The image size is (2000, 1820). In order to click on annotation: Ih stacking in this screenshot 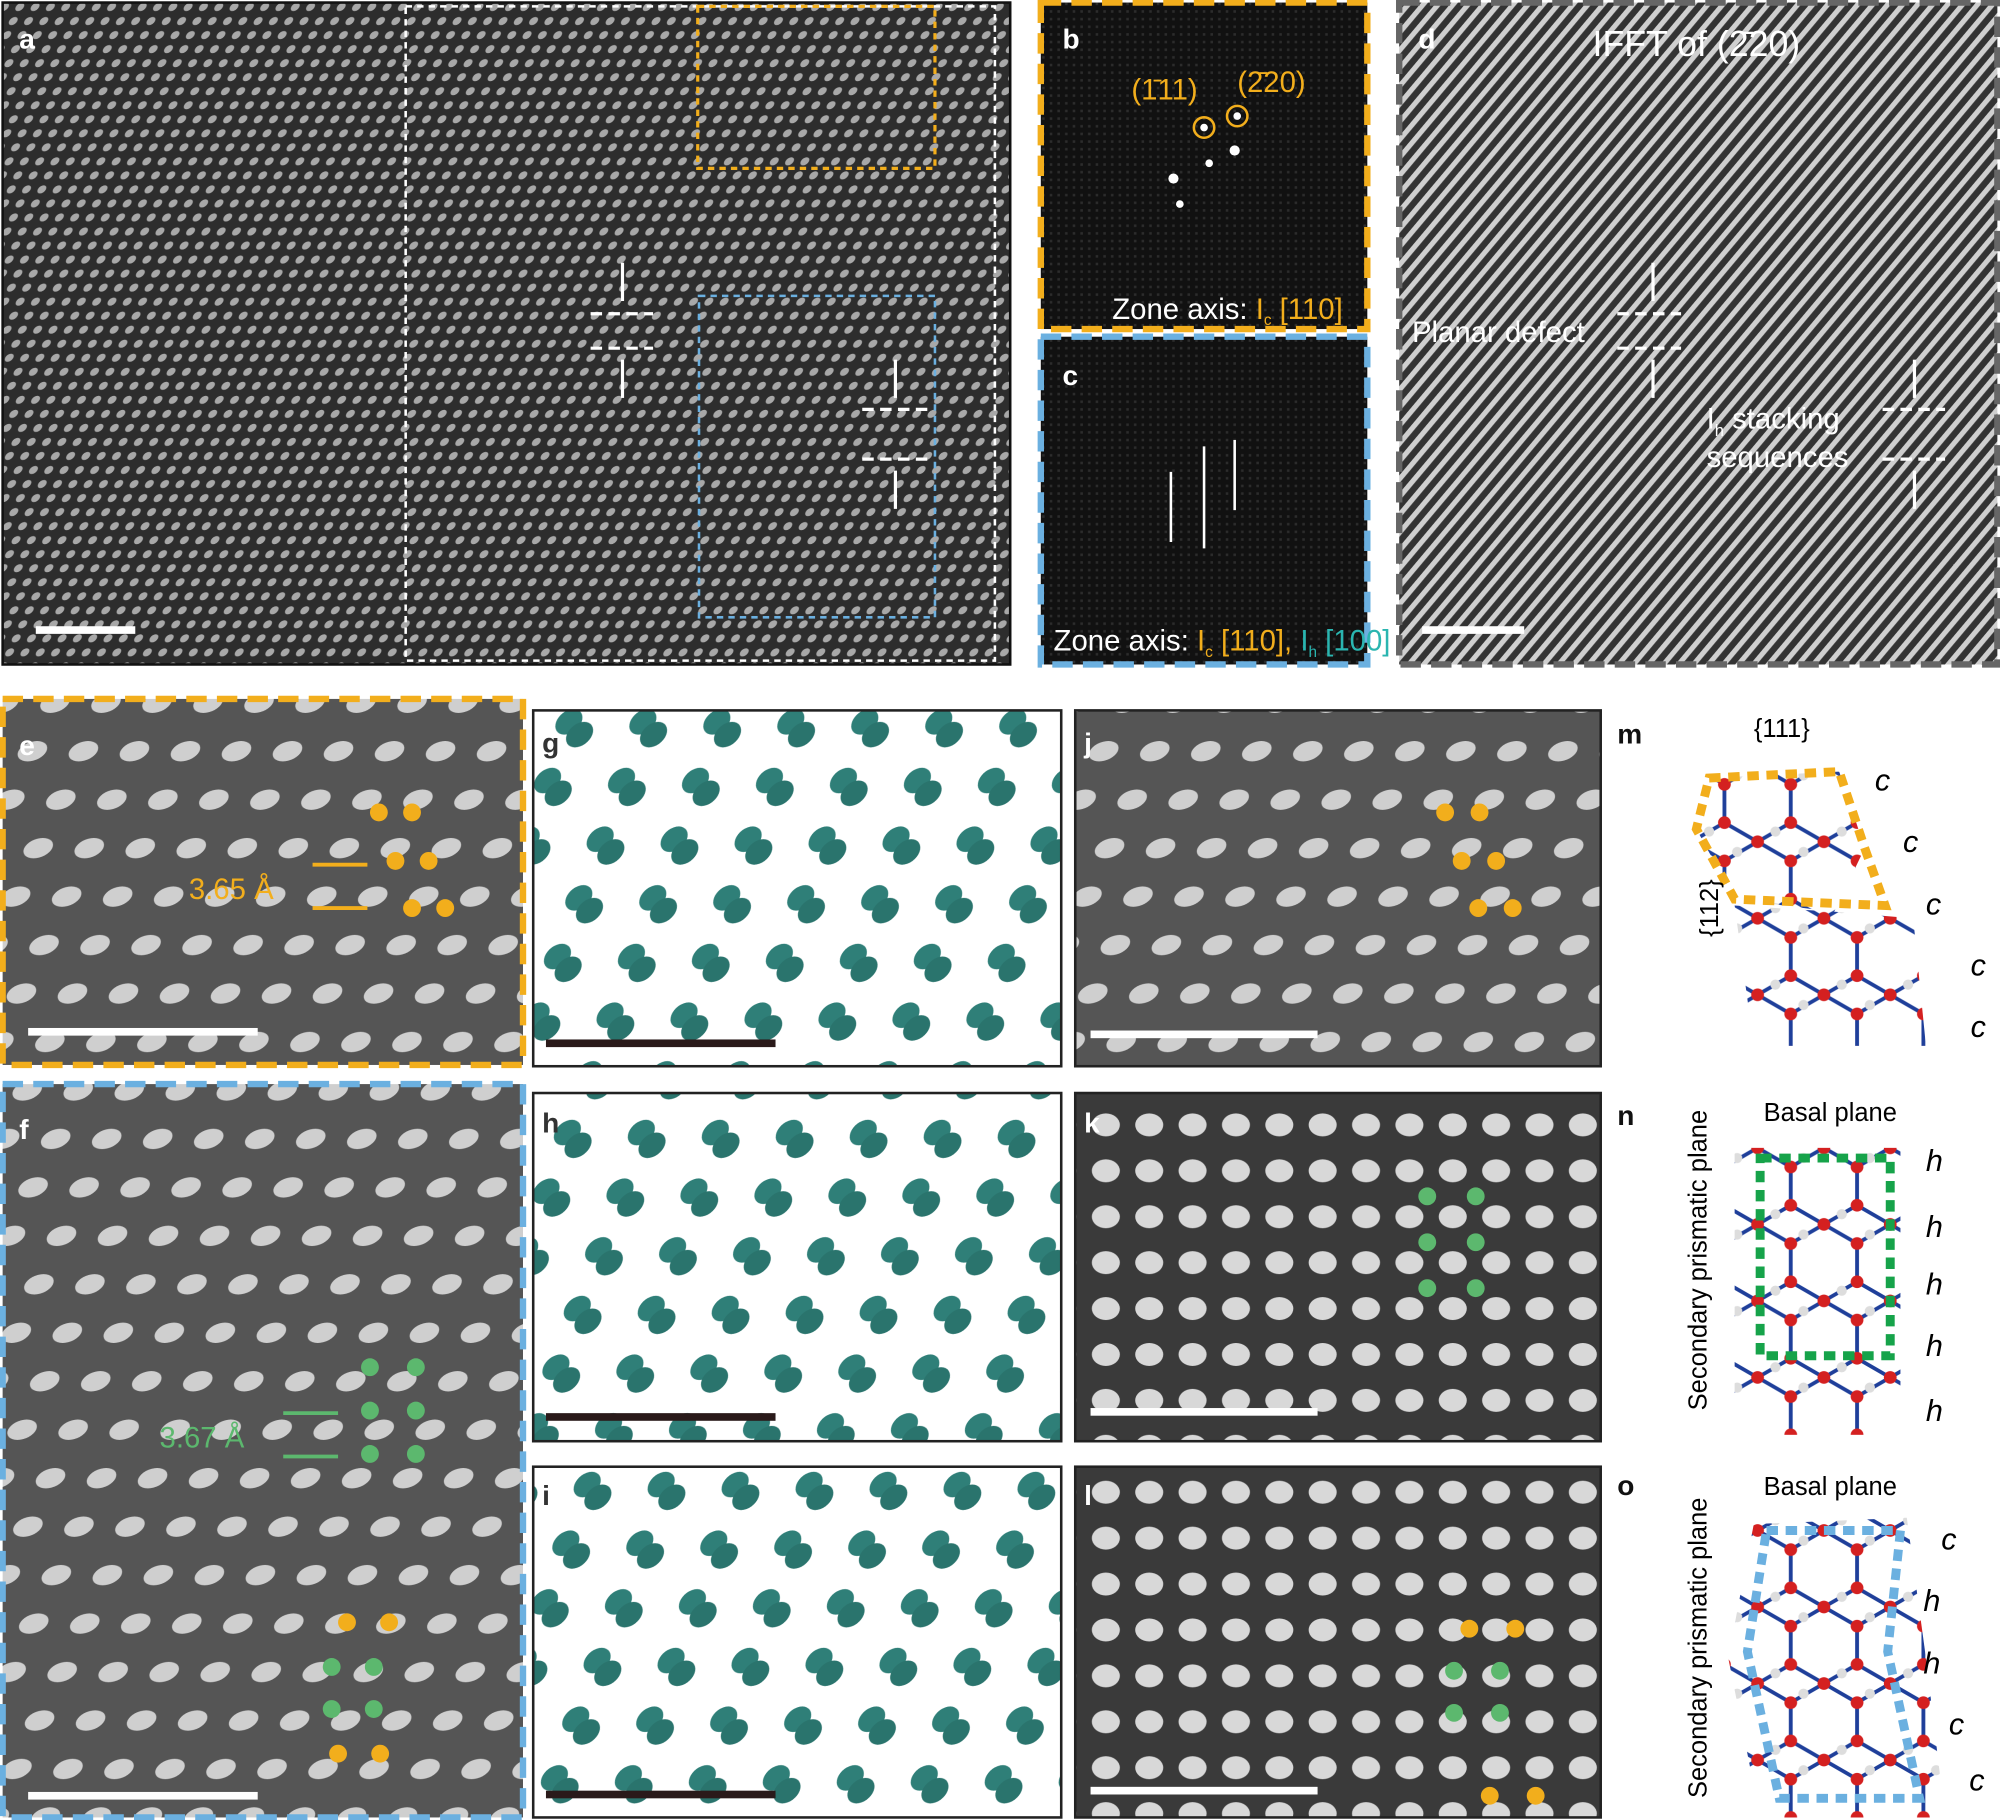, I will do `click(1773, 423)`.